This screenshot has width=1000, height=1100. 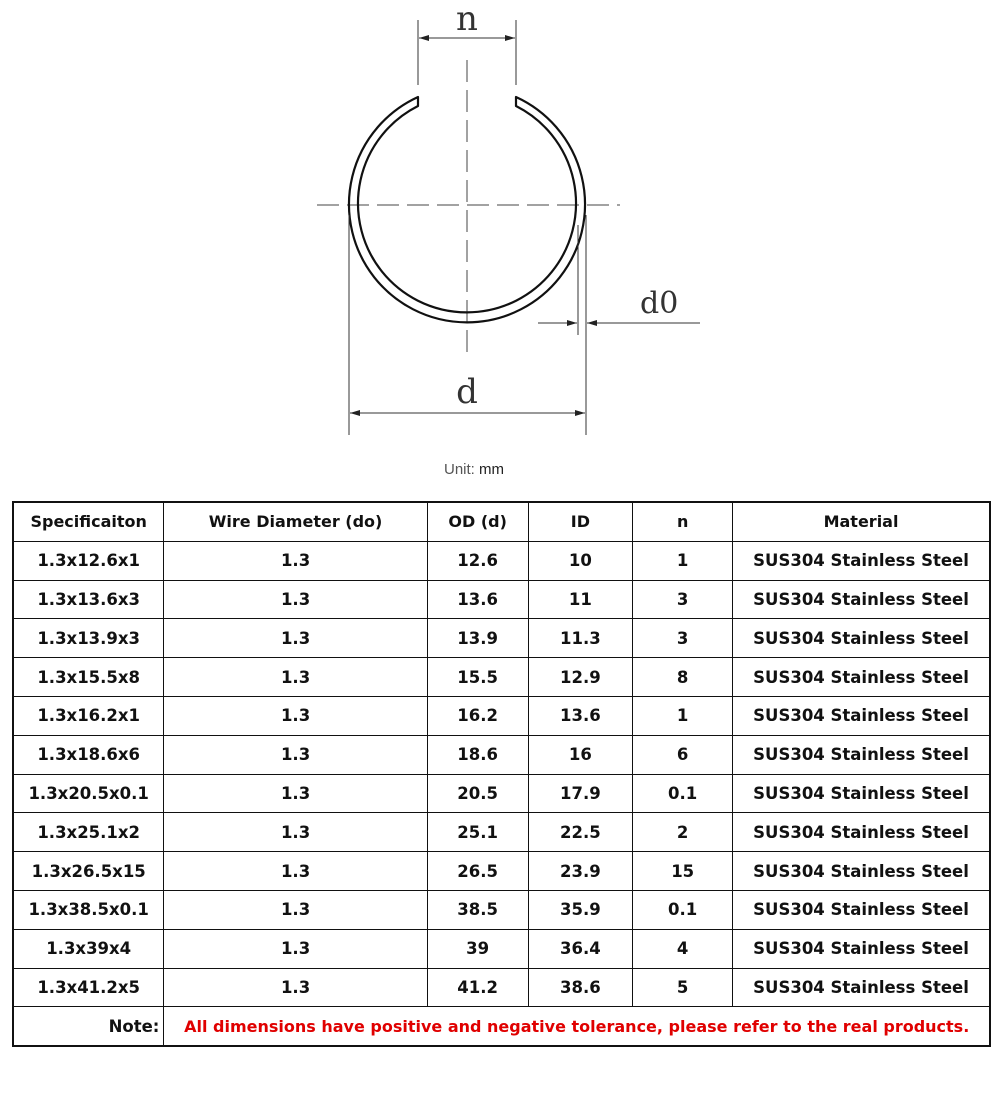 What do you see at coordinates (477, 715) in the screenshot?
I see `cell-od: 16.2` at bounding box center [477, 715].